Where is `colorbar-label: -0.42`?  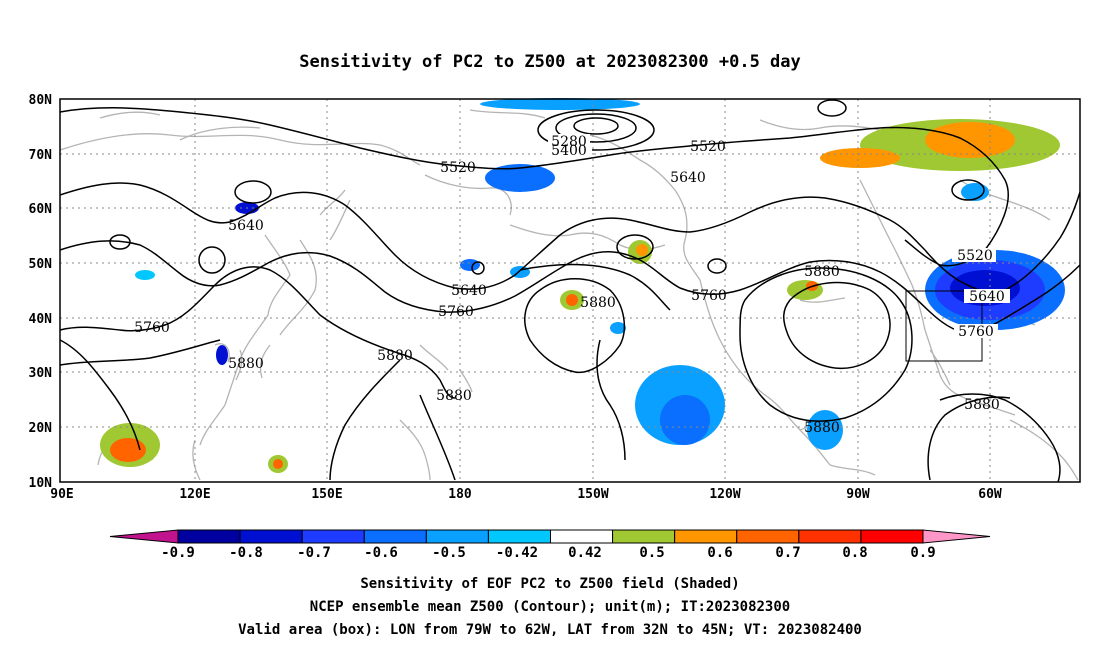 colorbar-label: -0.42 is located at coordinates (517, 553).